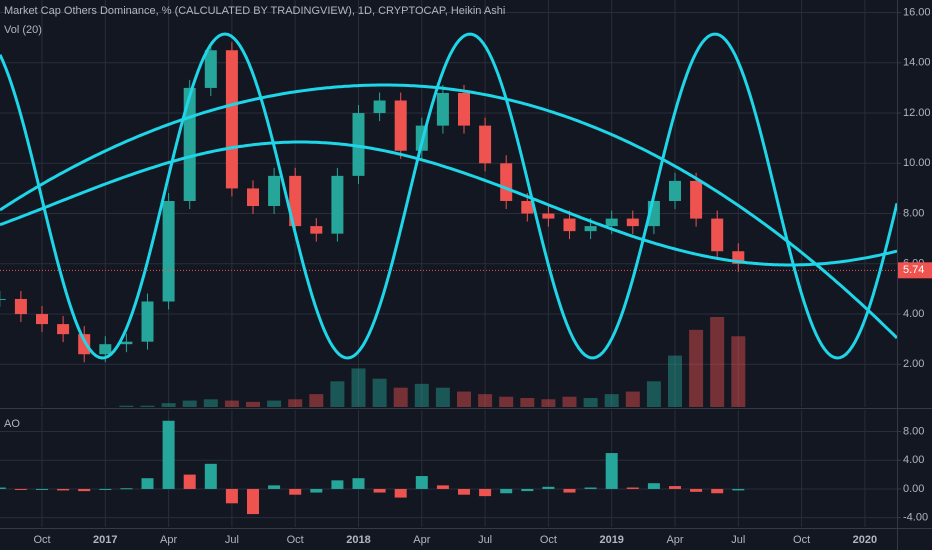 The width and height of the screenshot is (932, 550). Describe the element at coordinates (915, 518) in the screenshot. I see `y-tick-label: -4.00` at that location.